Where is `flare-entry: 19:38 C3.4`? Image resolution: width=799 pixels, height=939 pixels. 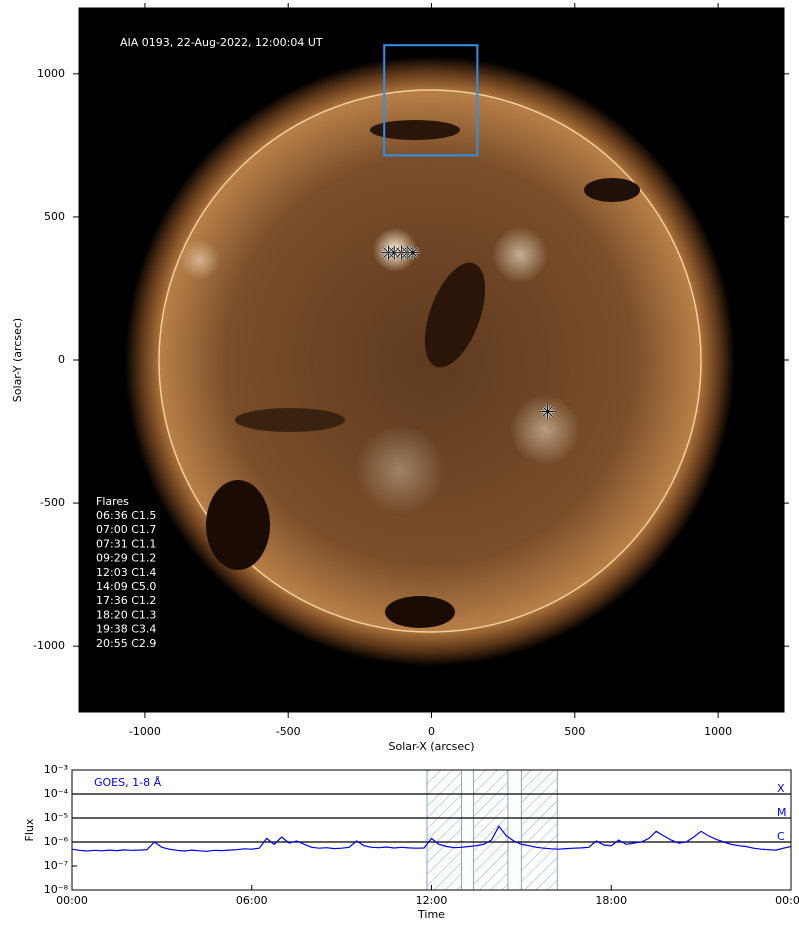 flare-entry: 19:38 C3.4 is located at coordinates (126, 629).